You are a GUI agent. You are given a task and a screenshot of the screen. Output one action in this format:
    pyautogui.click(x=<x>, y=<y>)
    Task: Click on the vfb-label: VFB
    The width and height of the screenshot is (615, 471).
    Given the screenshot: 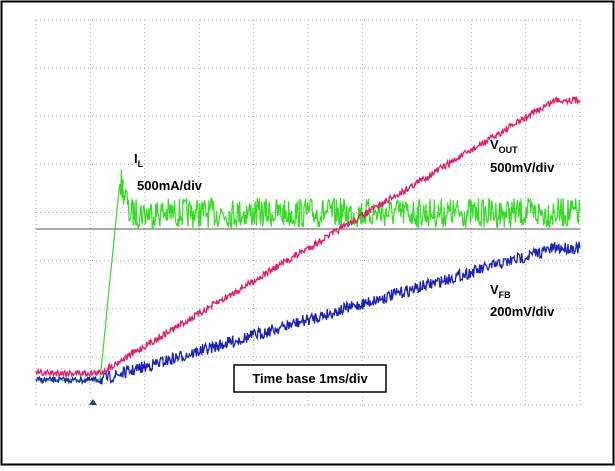 What is the action you would take?
    pyautogui.click(x=500, y=291)
    